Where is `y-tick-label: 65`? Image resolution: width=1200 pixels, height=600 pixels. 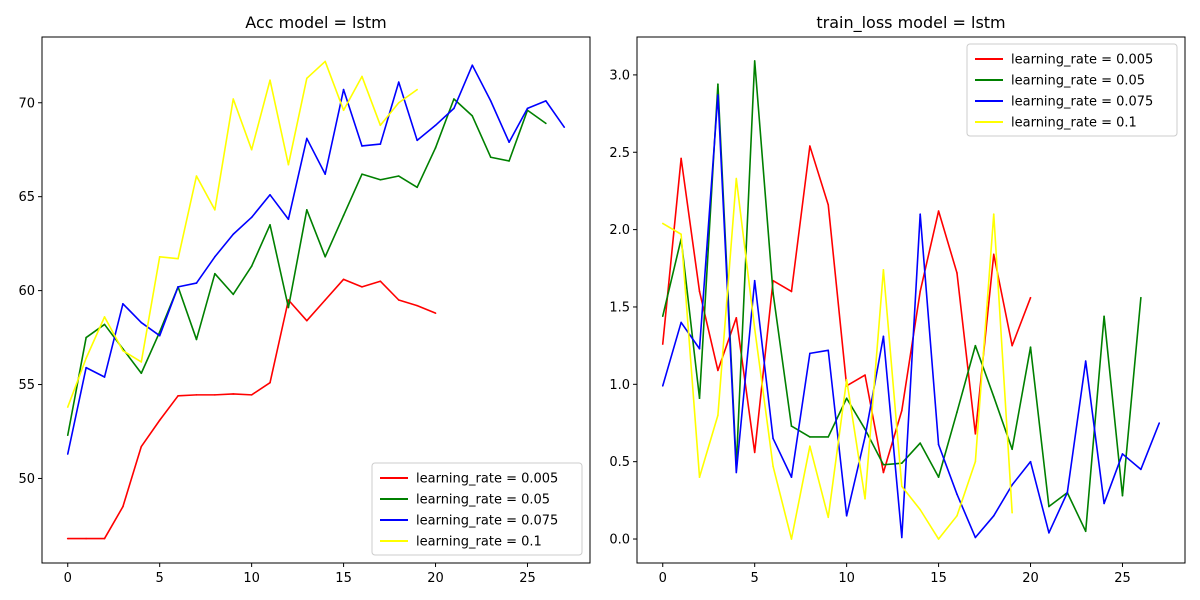 y-tick-label: 65 is located at coordinates (26, 197).